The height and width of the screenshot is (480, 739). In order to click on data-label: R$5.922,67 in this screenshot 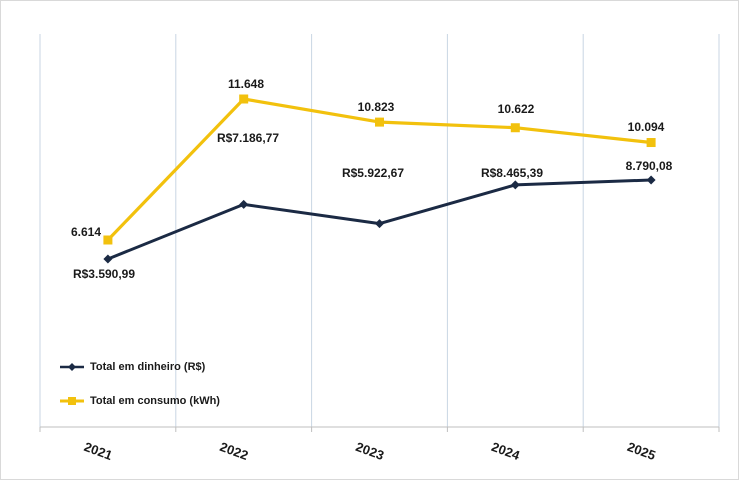, I will do `click(373, 173)`.